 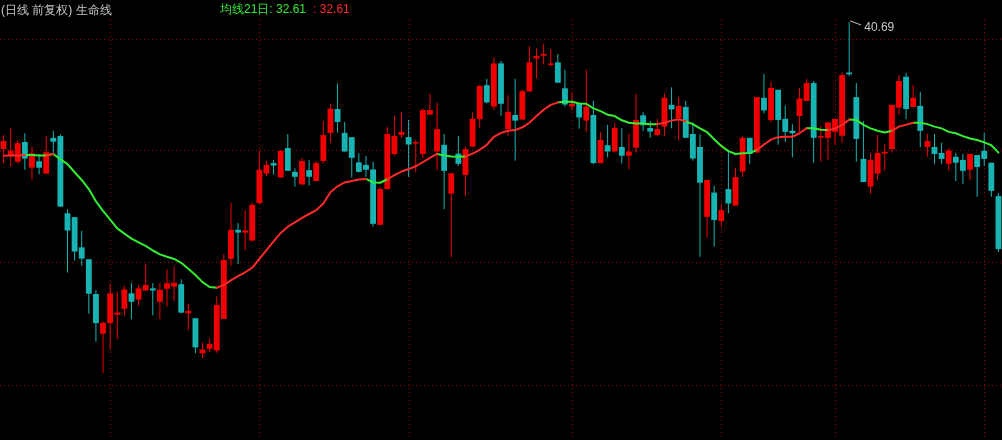 What do you see at coordinates (263, 9) in the screenshot?
I see `text: 均线21日: 32.61` at bounding box center [263, 9].